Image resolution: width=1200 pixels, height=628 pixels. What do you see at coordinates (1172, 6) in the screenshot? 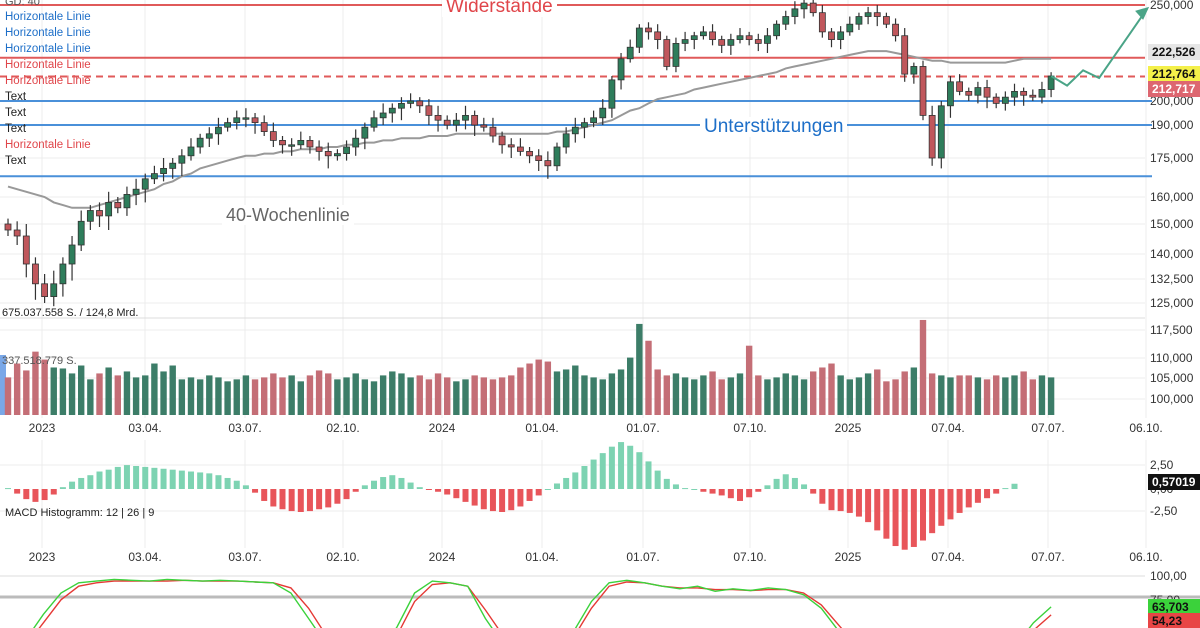
I see `price-tick-label: 250,000` at bounding box center [1172, 6].